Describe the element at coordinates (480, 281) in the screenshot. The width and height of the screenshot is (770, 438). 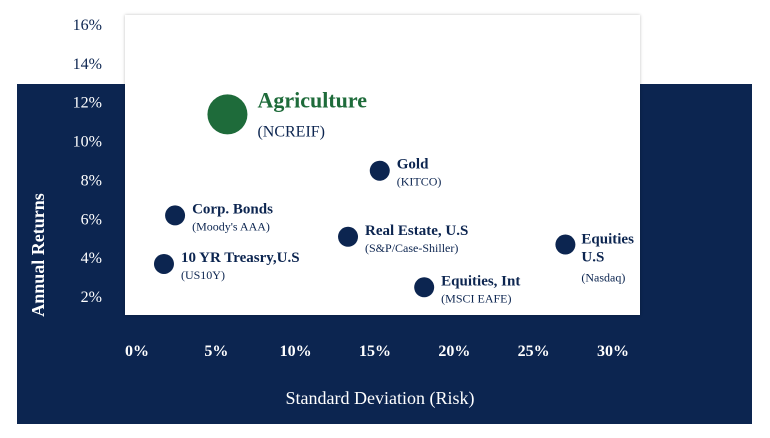
I see `point-label: Equities, Int` at that location.